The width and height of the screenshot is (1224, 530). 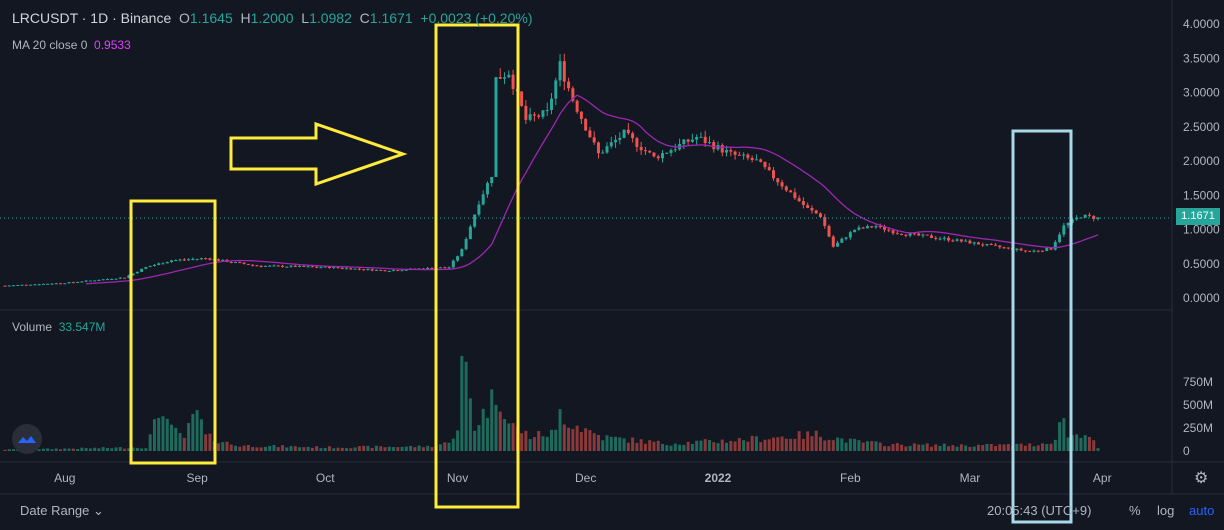 I want to click on clock-readout: 20:05:43 (UTC+9), so click(x=1039, y=510).